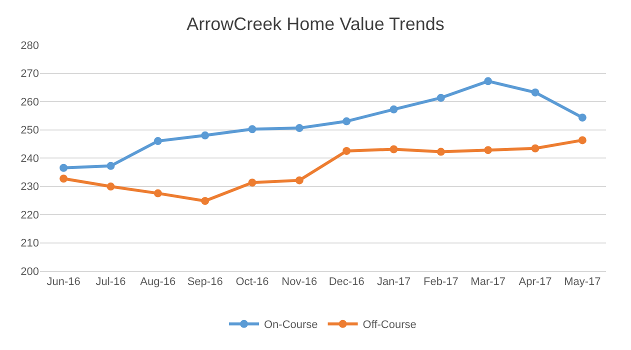 The width and height of the screenshot is (631, 350). What do you see at coordinates (252, 282) in the screenshot?
I see `x-tick-label: Oct-16` at bounding box center [252, 282].